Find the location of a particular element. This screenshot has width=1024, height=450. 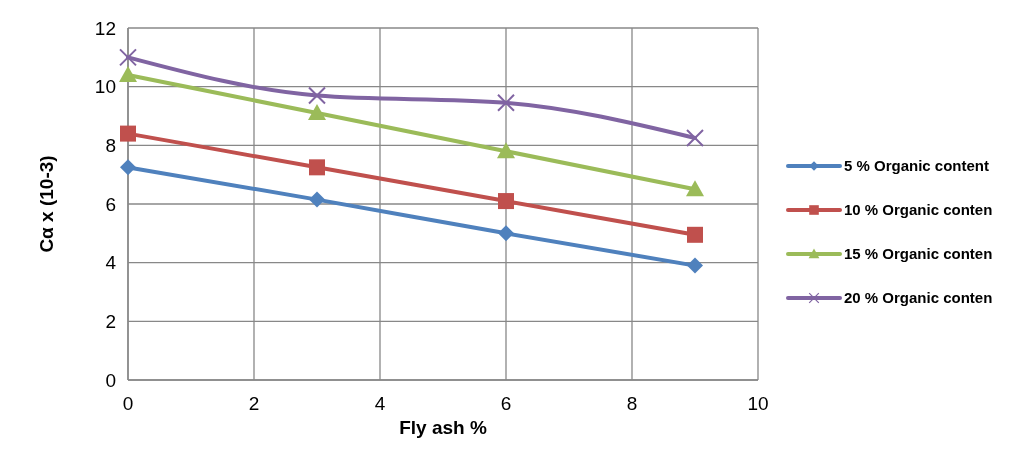

y-tick-label: 2 is located at coordinates (110, 321).